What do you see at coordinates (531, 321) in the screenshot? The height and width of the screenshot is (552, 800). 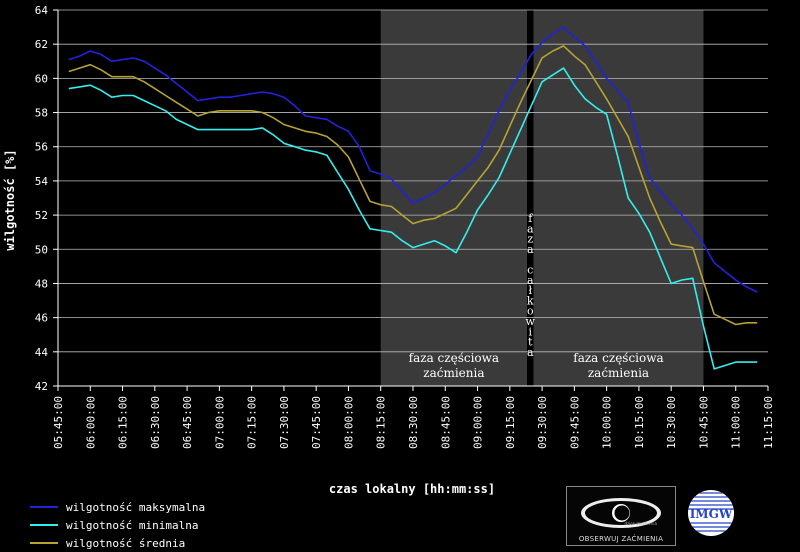 I see `region-label-char: w` at bounding box center [531, 321].